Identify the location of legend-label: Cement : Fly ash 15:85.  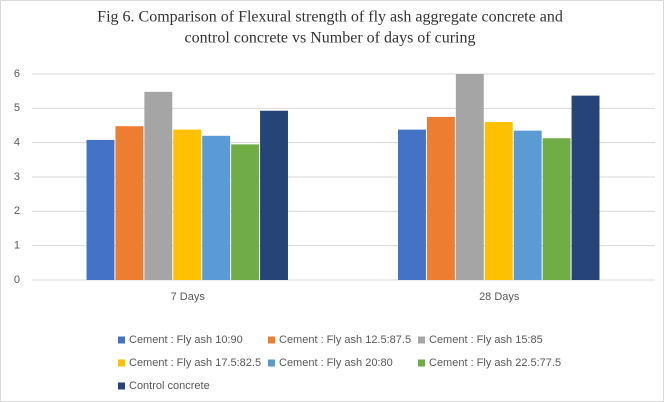
(486, 340).